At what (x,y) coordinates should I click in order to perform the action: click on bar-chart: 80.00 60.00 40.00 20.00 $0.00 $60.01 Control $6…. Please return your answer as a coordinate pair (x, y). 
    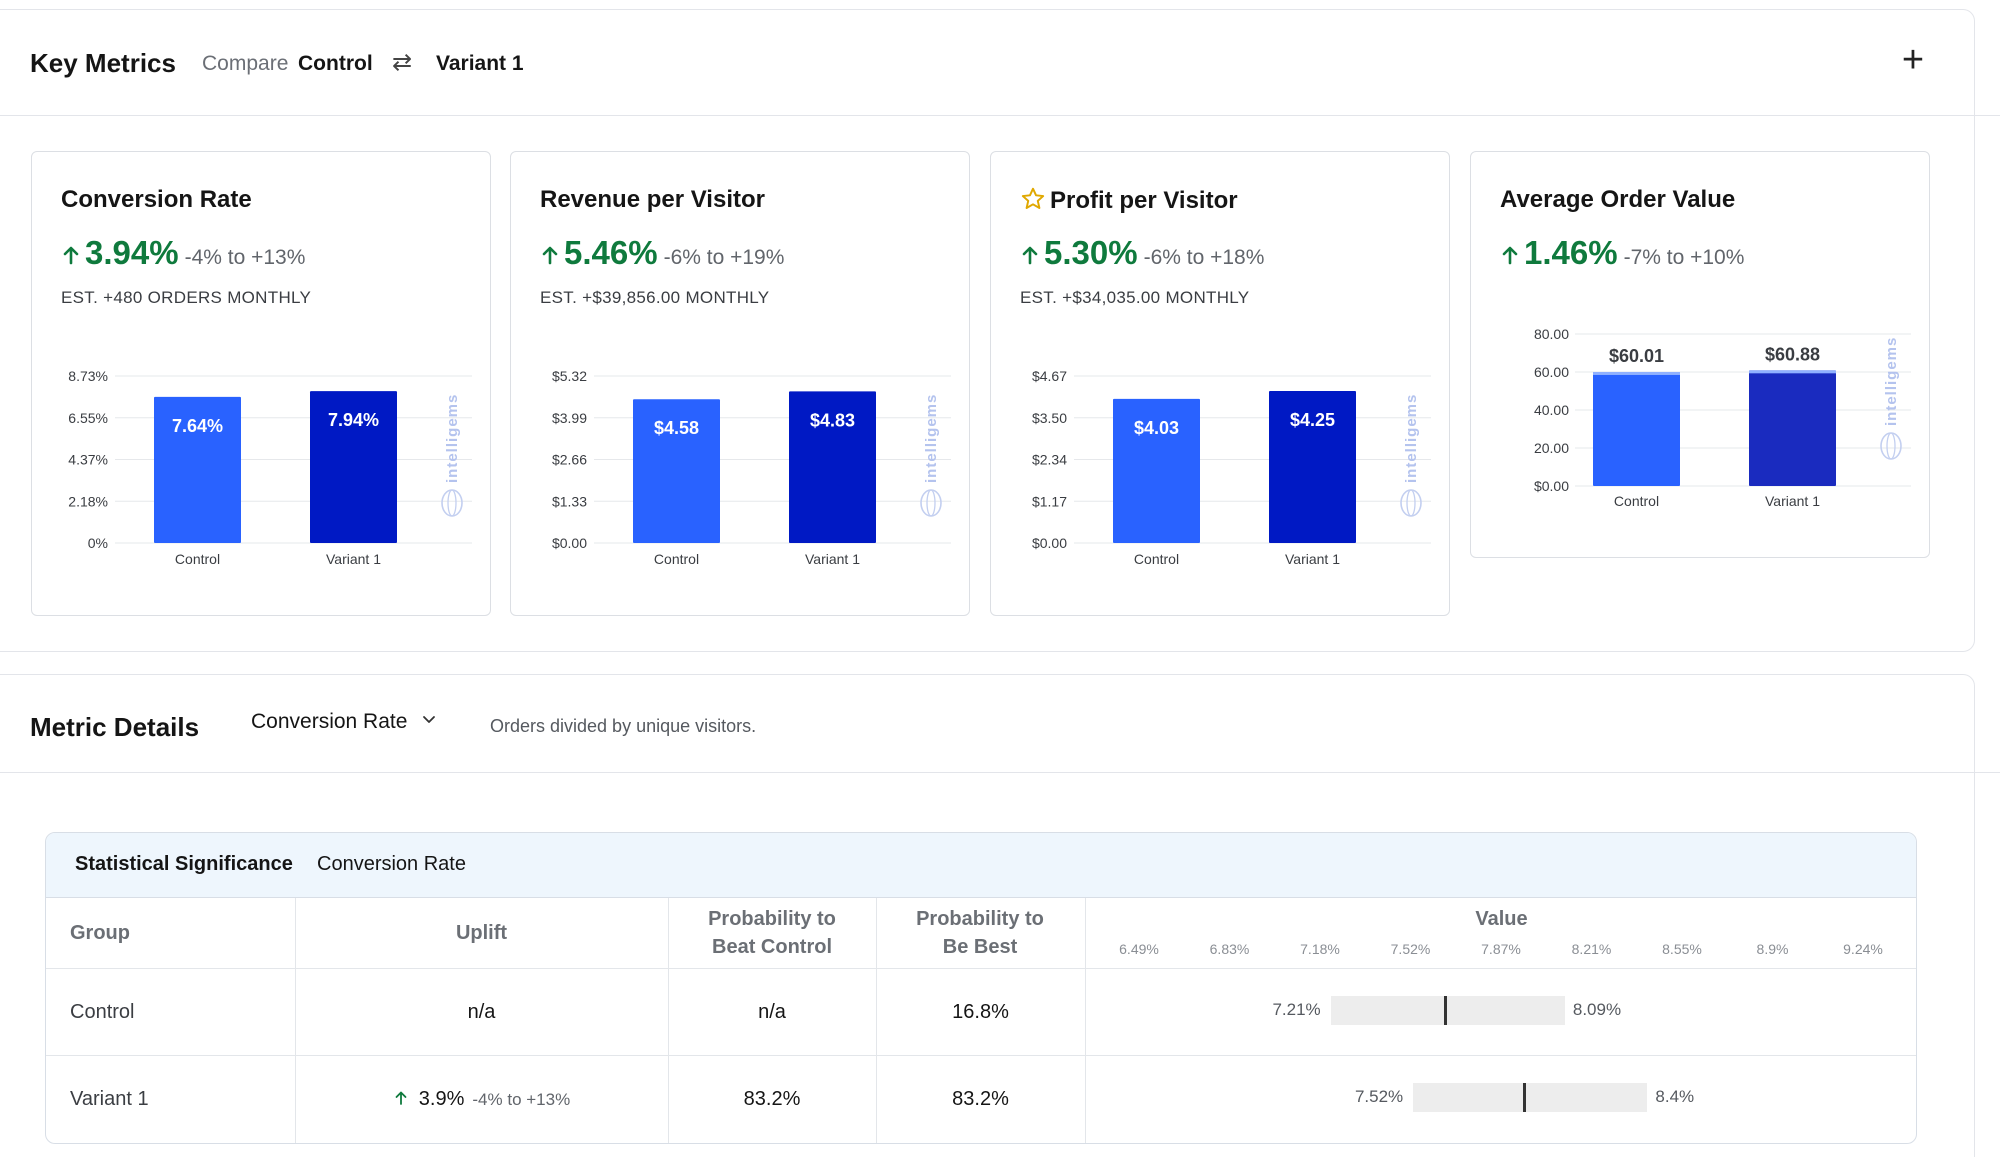
    Looking at the image, I should click on (1722, 417).